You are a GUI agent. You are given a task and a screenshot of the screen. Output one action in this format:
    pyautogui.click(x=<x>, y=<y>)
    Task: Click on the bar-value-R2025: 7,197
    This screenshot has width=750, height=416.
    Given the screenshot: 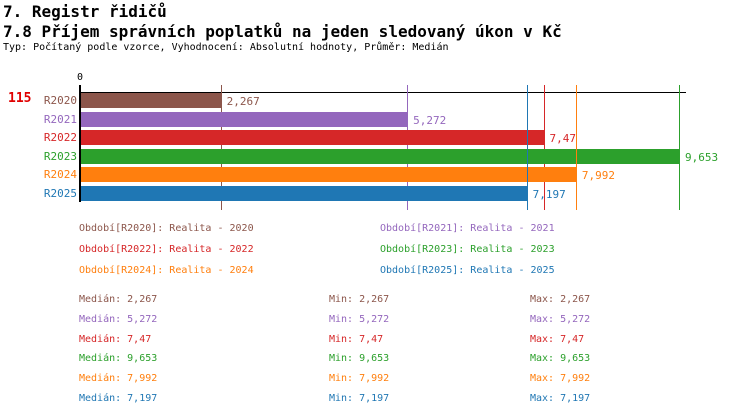 What is the action you would take?
    pyautogui.click(x=549, y=194)
    